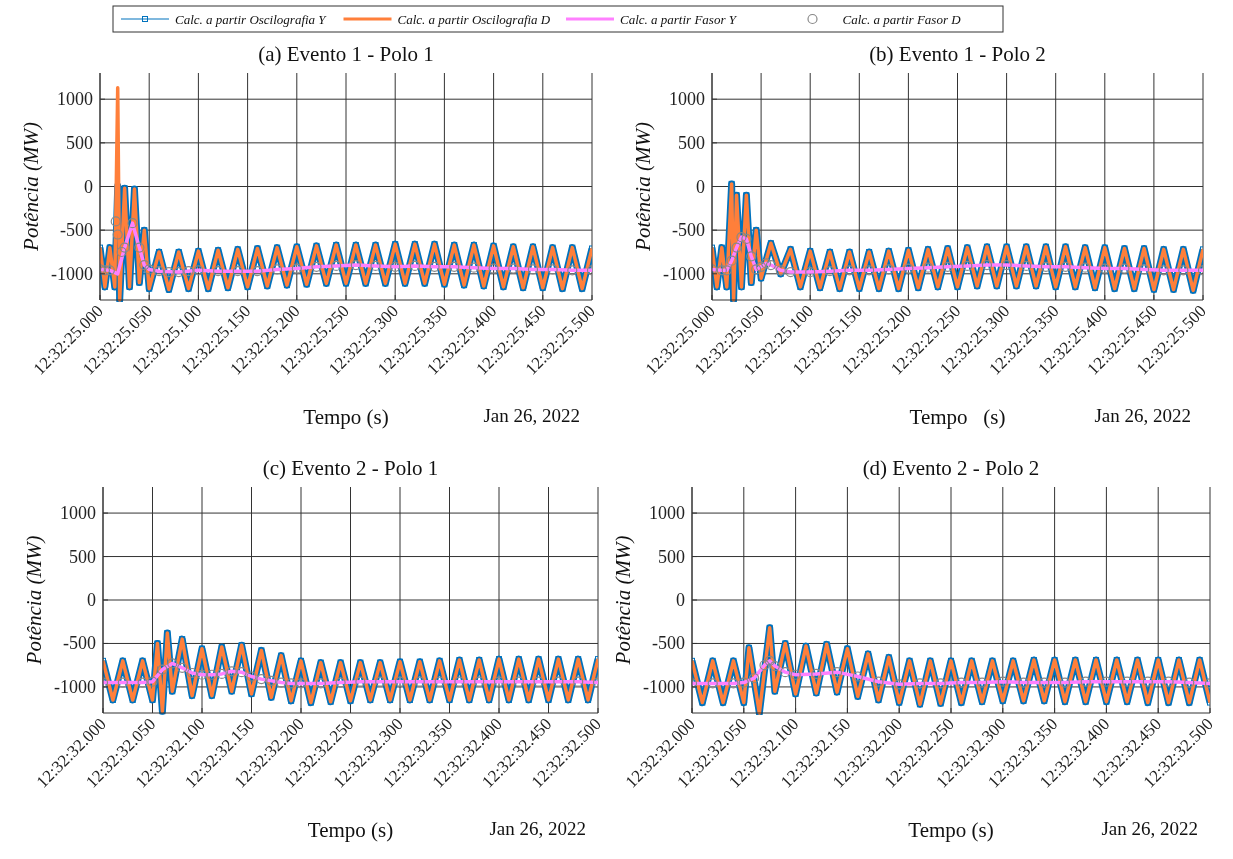 Image resolution: width=1233 pixels, height=859 pixels. Describe the element at coordinates (350, 468) in the screenshot. I see `chart-title: (c) Evento 2 - Polo 1` at that location.